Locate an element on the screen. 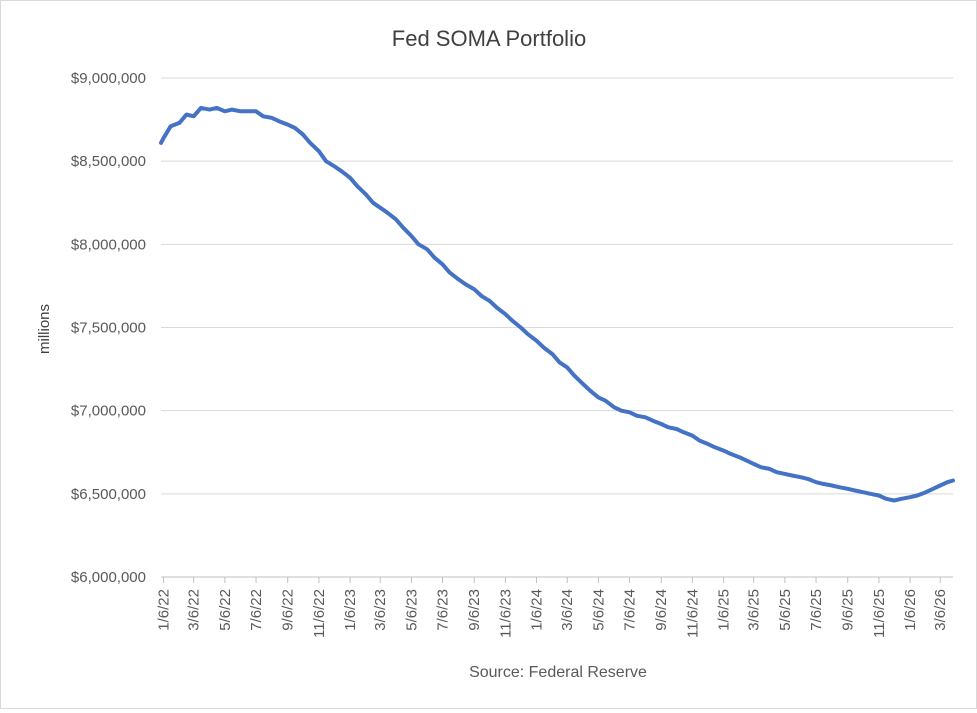 The height and width of the screenshot is (713, 977). x-tick-label: 9/6/22 is located at coordinates (288, 610).